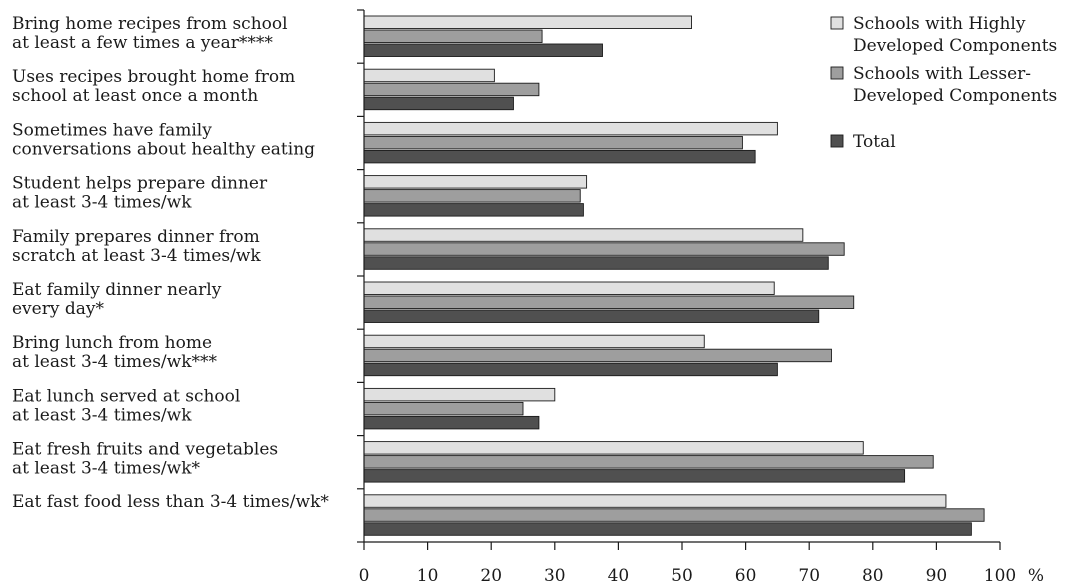 Image resolution: width=1090 pixels, height=588 pixels. I want to click on legend-label-1: Schools with Highly Developed Components, so click(955, 35).